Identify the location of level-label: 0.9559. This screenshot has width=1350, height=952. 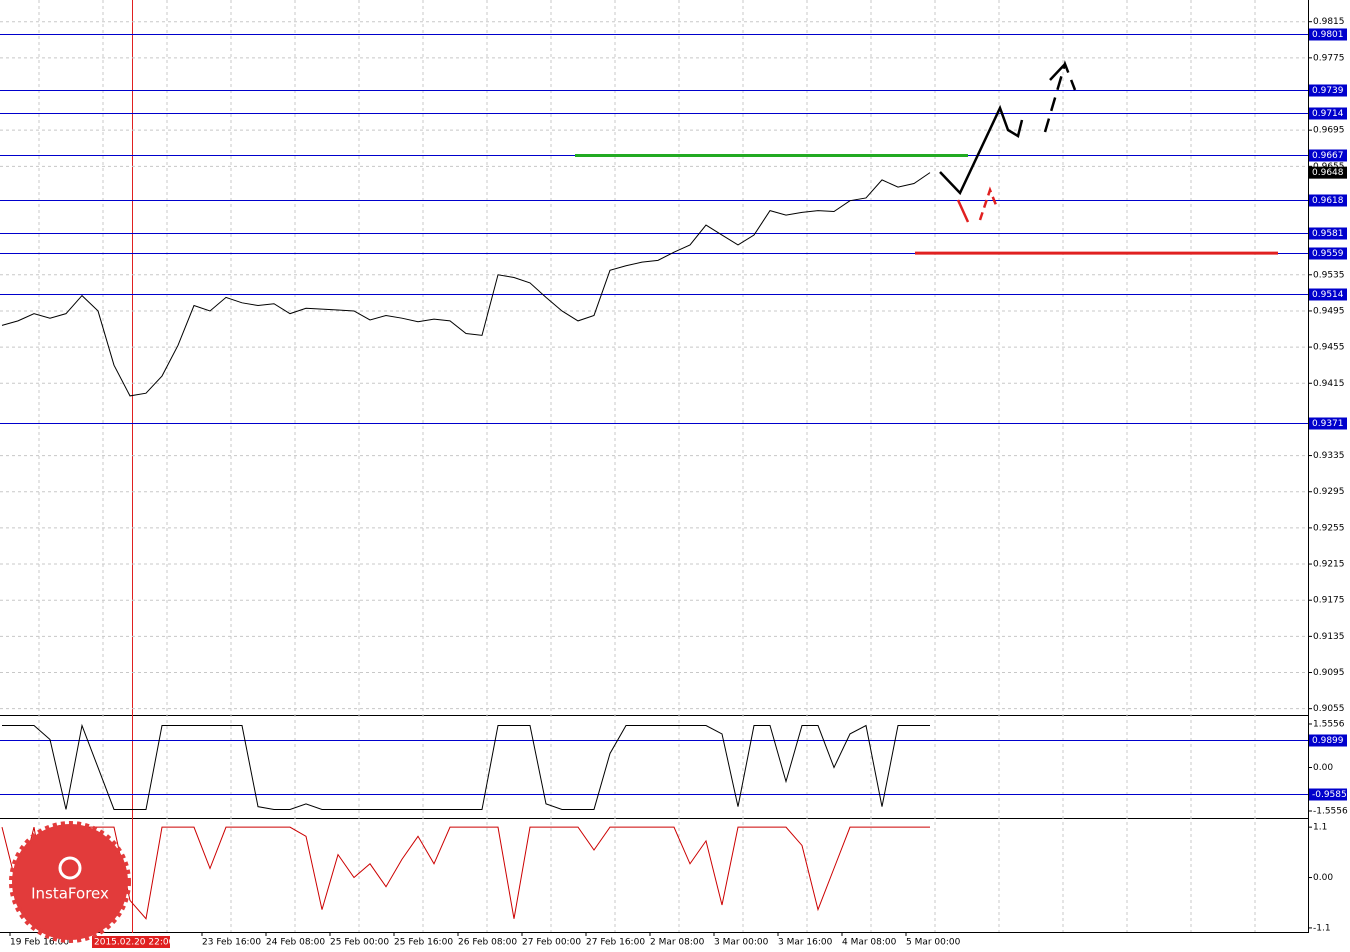
(1328, 254).